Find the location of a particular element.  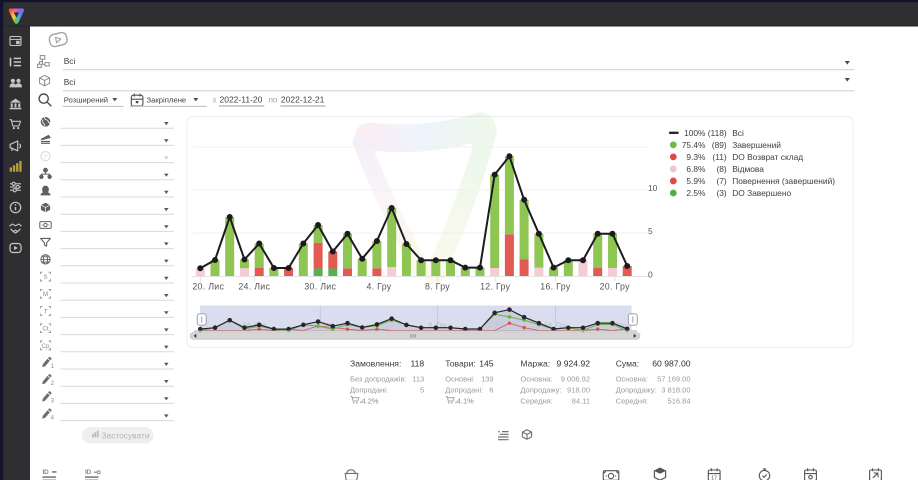

svg-text: Завершений is located at coordinates (756, 145).